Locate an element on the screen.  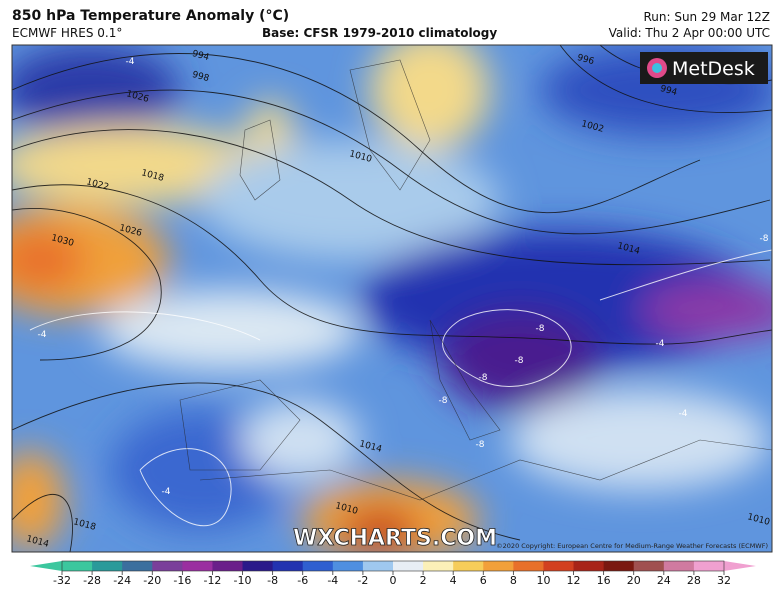
colorbar-tick-label: 8 is located at coordinates (513, 580).